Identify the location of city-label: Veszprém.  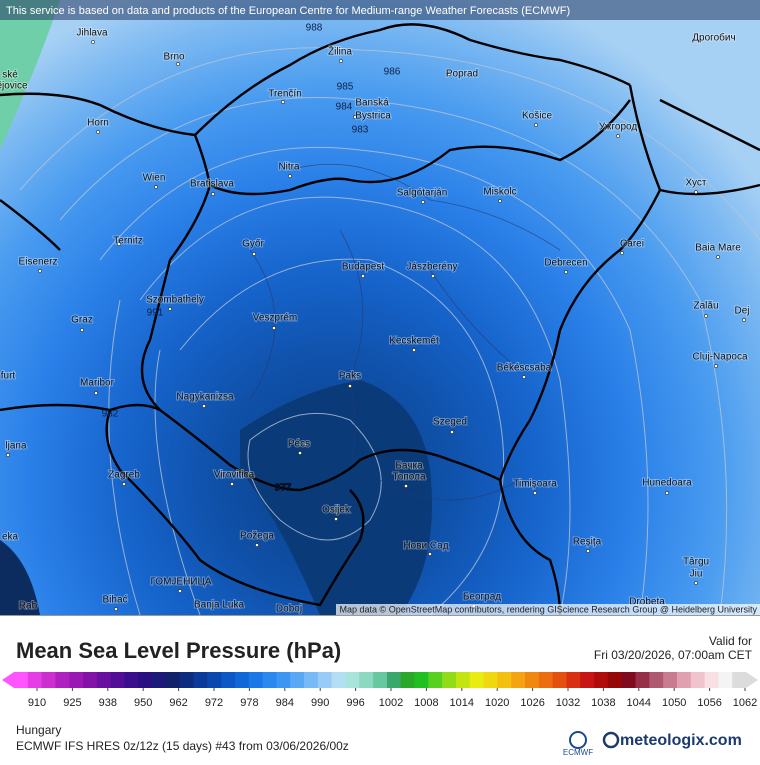
(275, 318).